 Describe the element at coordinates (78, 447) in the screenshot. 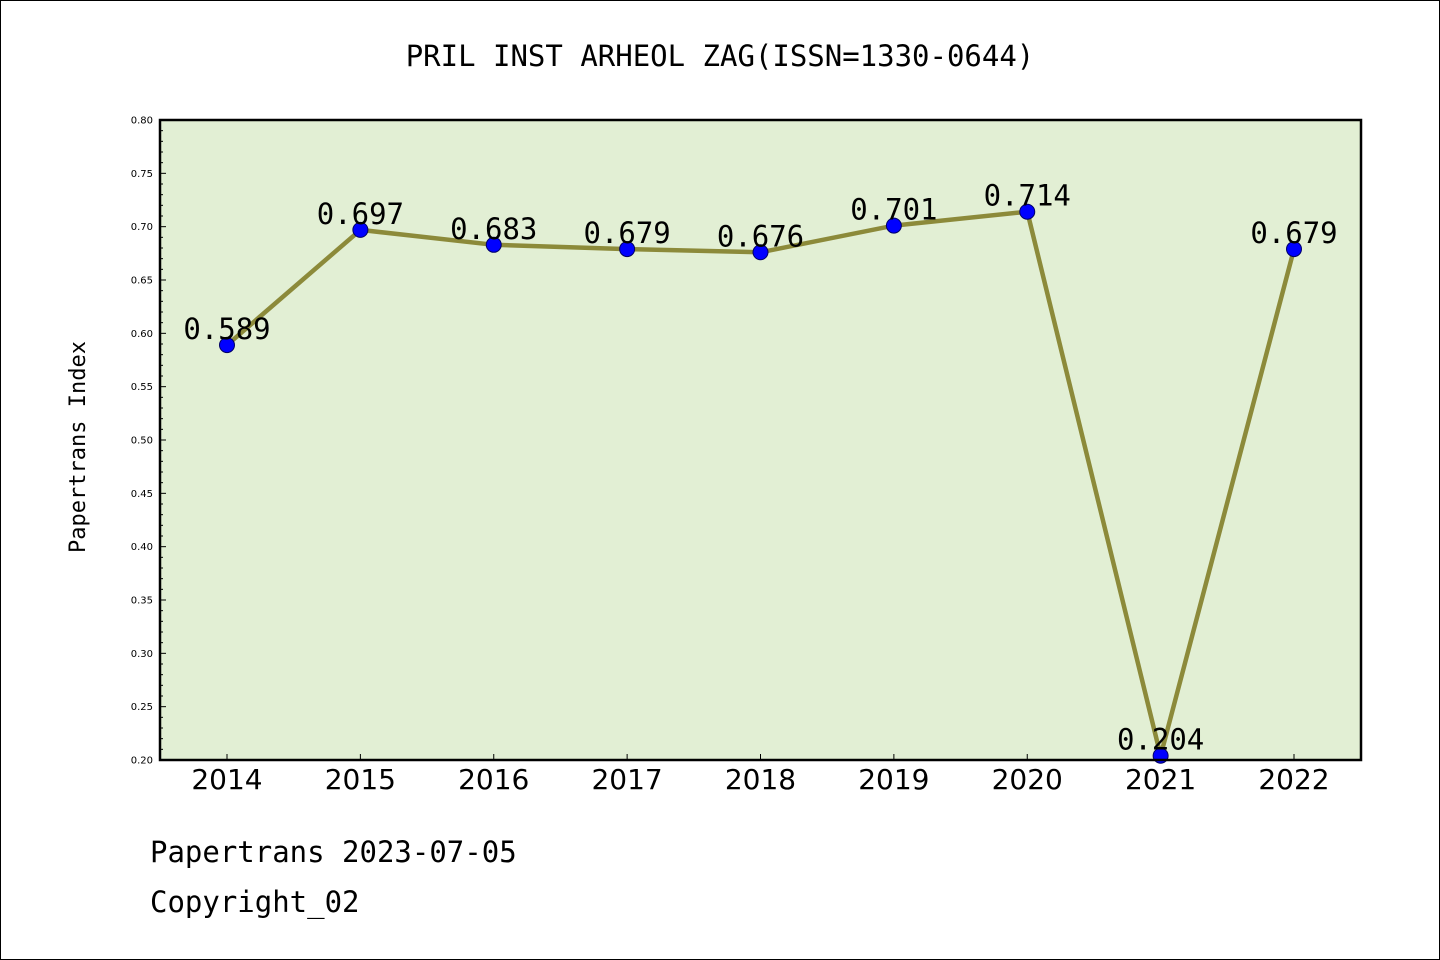

I see `y-axis-label: Papertrans Index` at that location.